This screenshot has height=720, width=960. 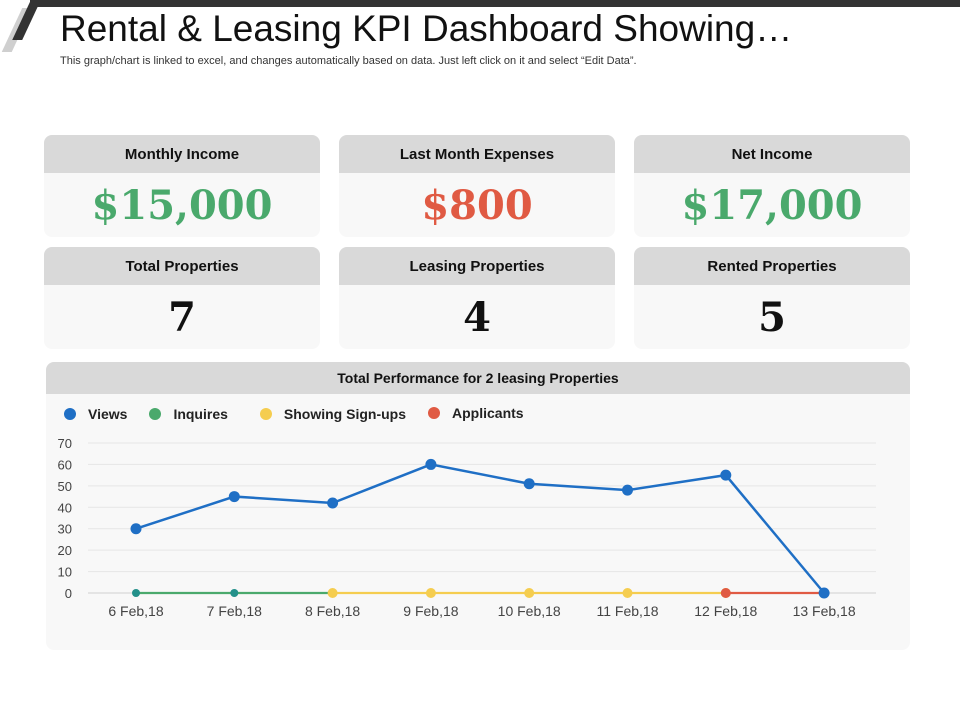 I want to click on svg-text: 7 Feb,18, so click(x=234, y=611).